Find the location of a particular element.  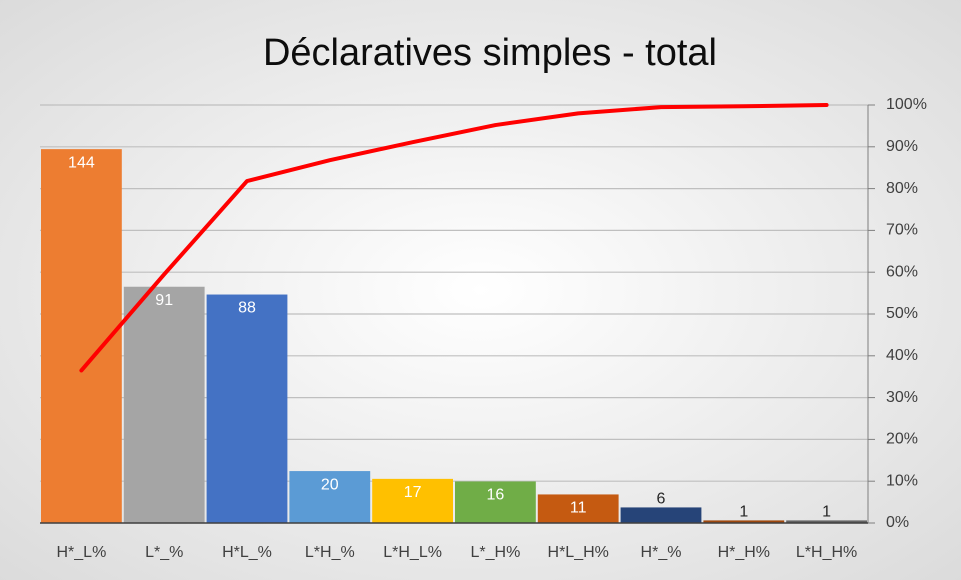

value-label: 11 is located at coordinates (578, 508).